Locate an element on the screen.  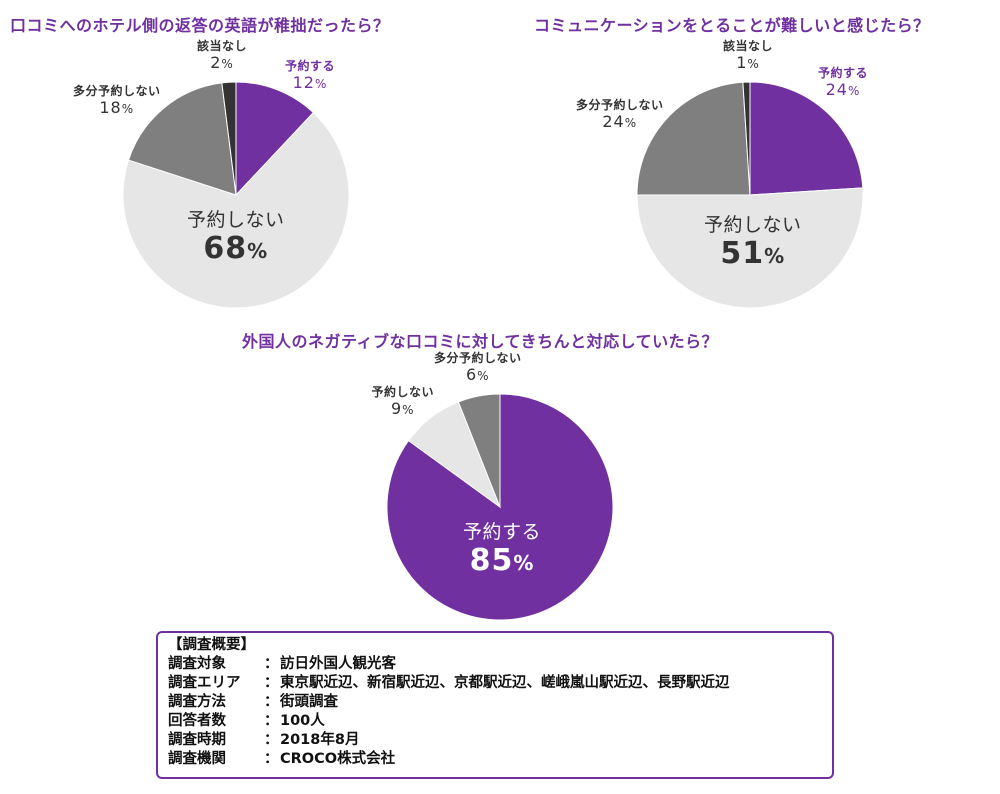
slice-value: 68% is located at coordinates (236, 248).